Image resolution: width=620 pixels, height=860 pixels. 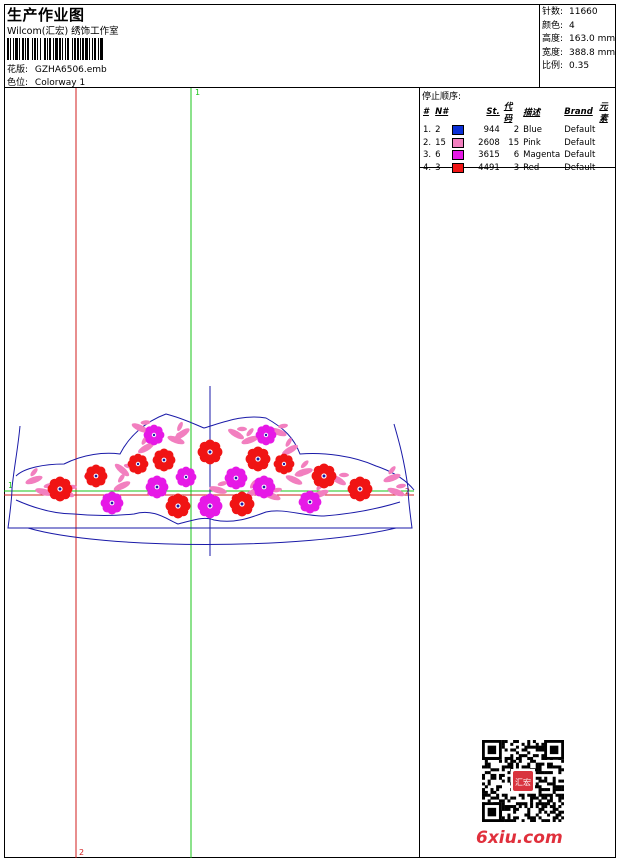 What do you see at coordinates (442, 112) in the screenshot?
I see `col-n: N#` at bounding box center [442, 112].